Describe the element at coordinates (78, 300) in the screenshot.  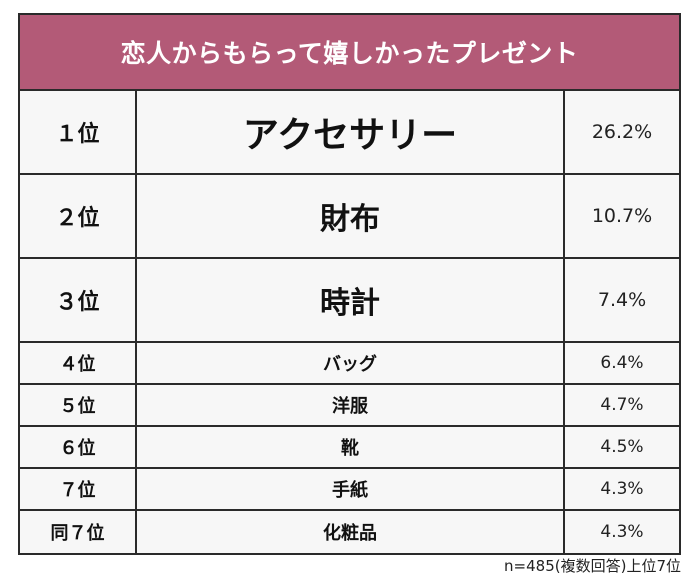
I see `rank-cell: ３位` at that location.